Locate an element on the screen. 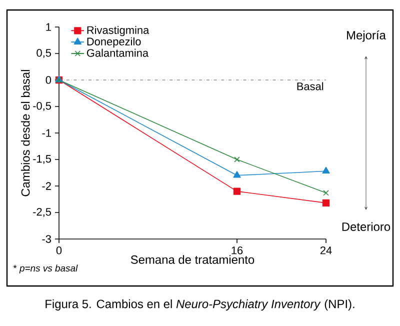 The width and height of the screenshot is (400, 326). y-tick-label: -2,5 is located at coordinates (42, 213).